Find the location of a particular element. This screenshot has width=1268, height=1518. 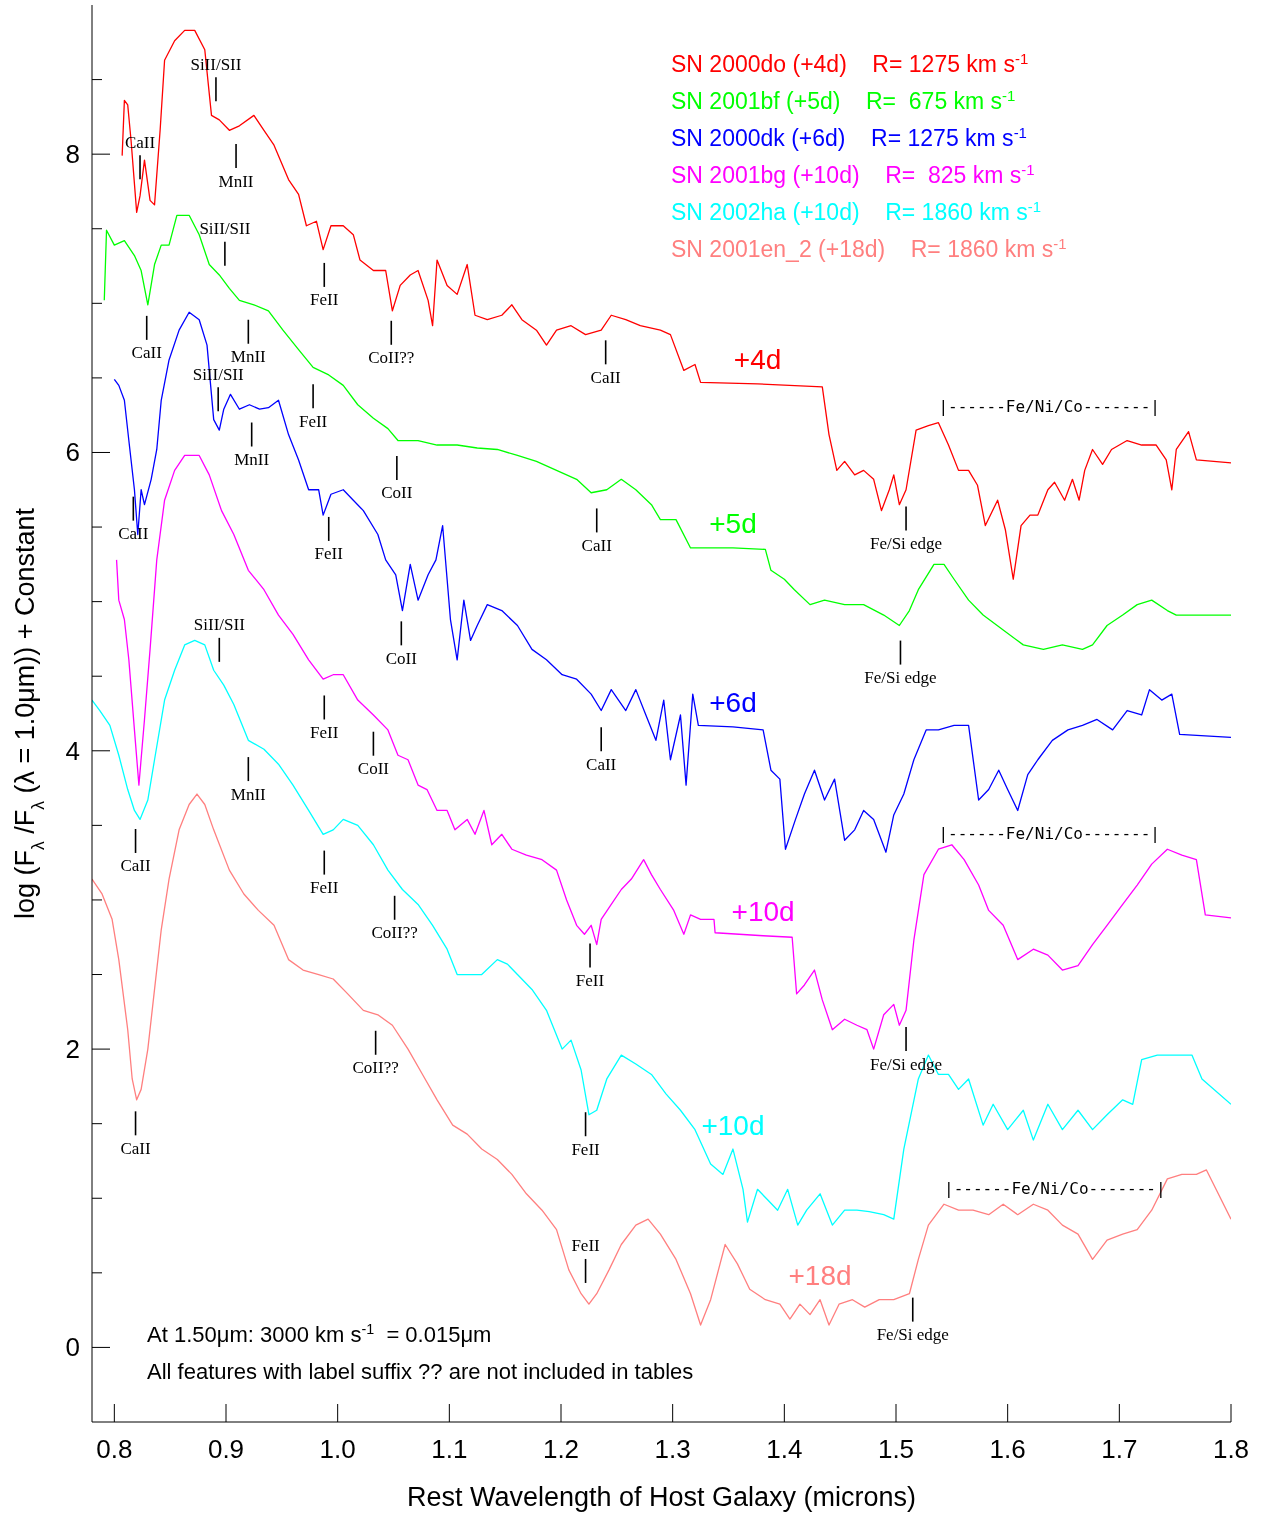

x-tick-label: 1.7 is located at coordinates (1119, 1449).